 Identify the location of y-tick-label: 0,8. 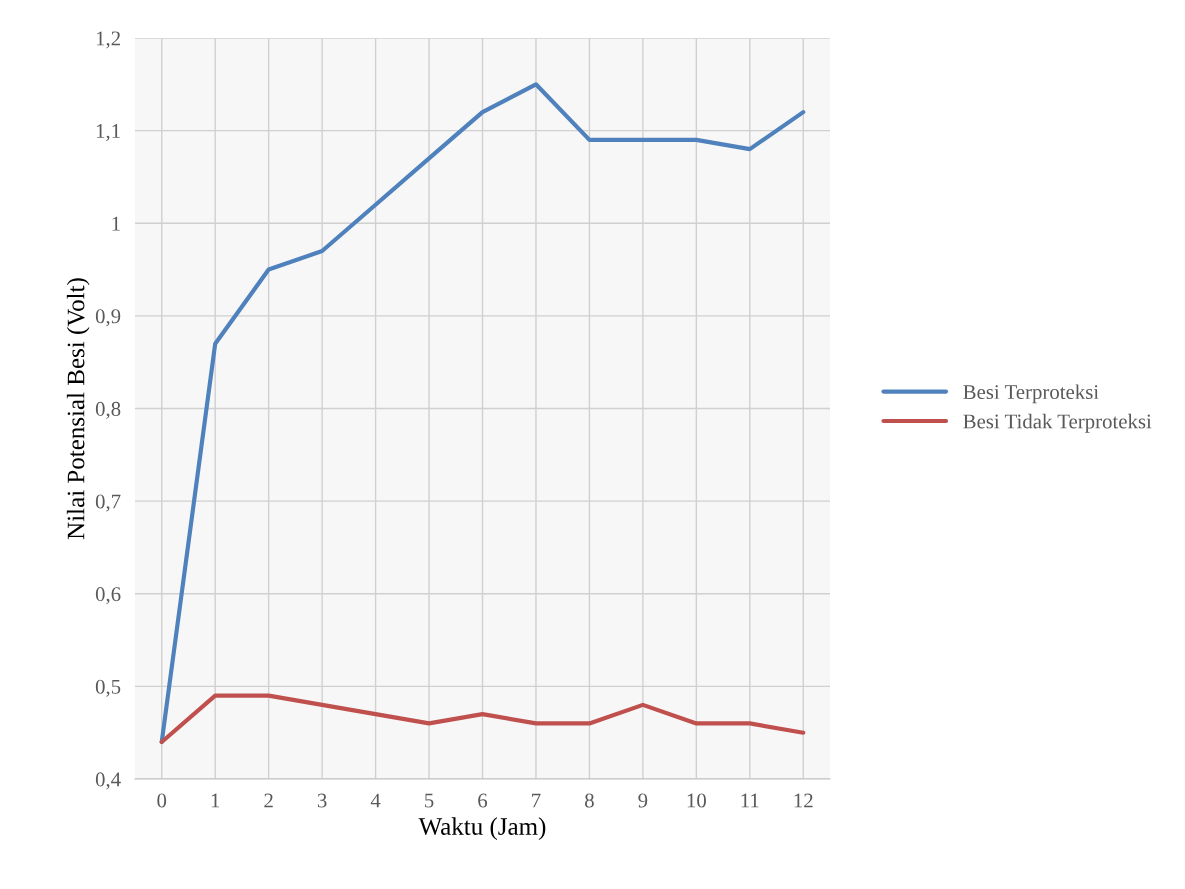
(108, 410).